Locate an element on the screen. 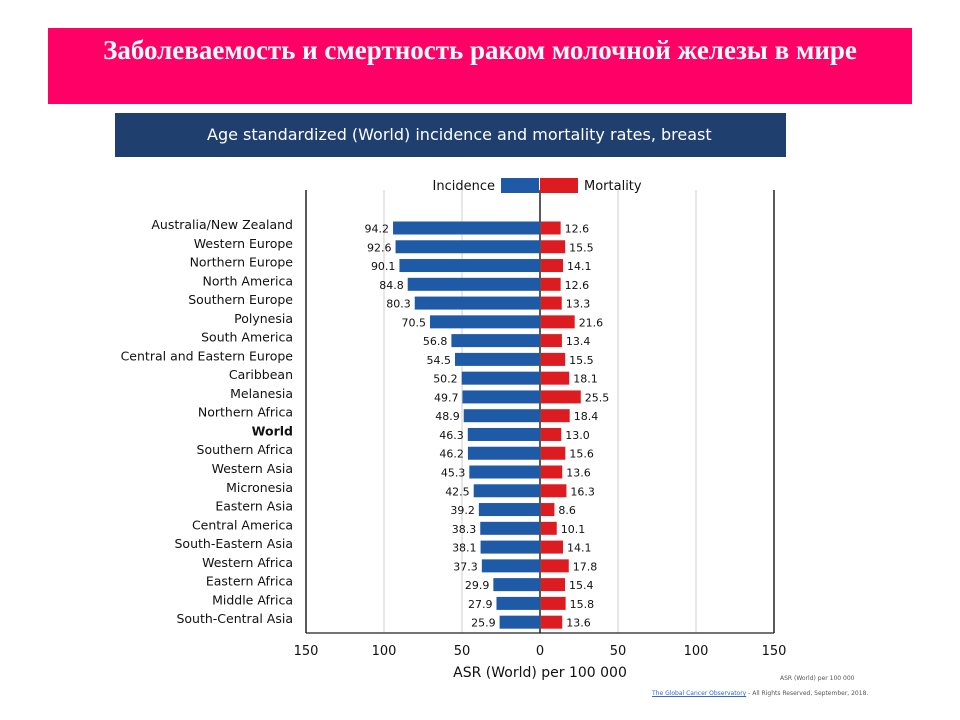 The image size is (960, 720). incidence-value-label: 46.2 is located at coordinates (451, 454).